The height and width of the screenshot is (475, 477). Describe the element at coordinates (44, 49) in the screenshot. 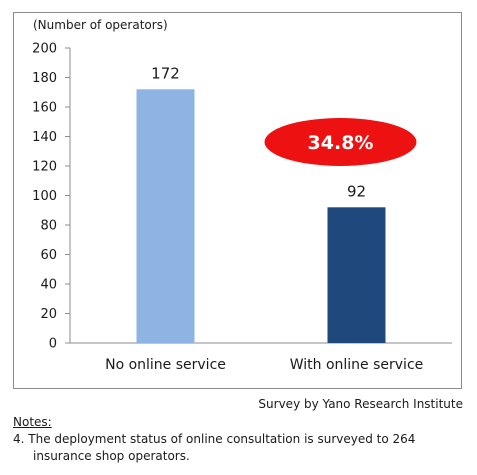

I see `y-tick-label: 200` at that location.